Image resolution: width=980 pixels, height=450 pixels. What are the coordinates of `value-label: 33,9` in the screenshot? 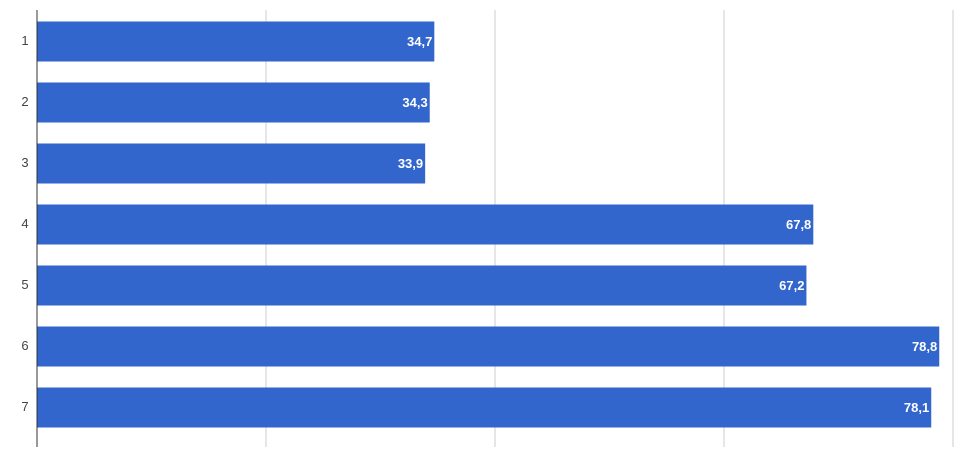 It's located at (410, 163).